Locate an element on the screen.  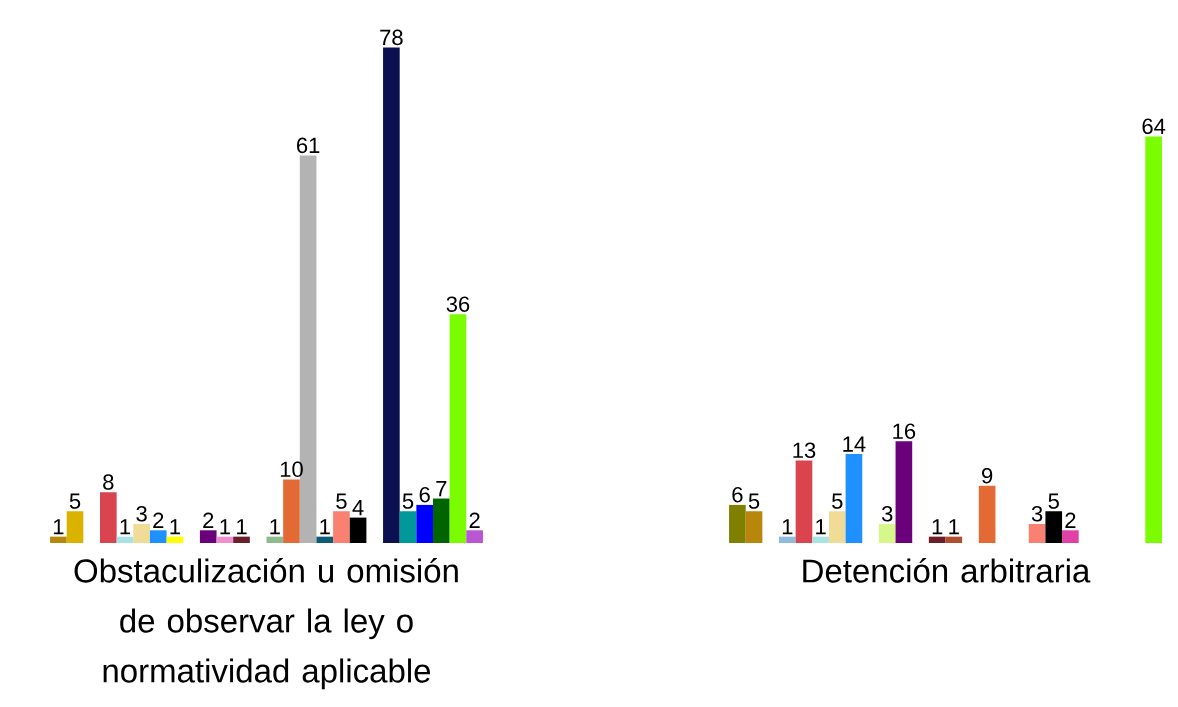
x-tick-label: Obstaculización u omisión de observar la ley o normatividad aplicable is located at coordinates (266, 624).